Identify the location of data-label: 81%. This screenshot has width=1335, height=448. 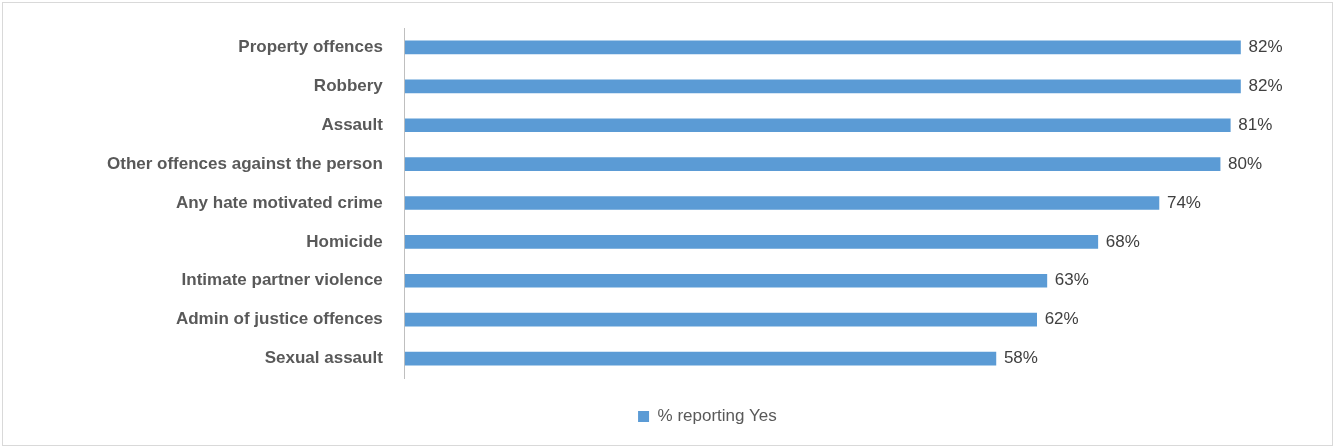
(1255, 124).